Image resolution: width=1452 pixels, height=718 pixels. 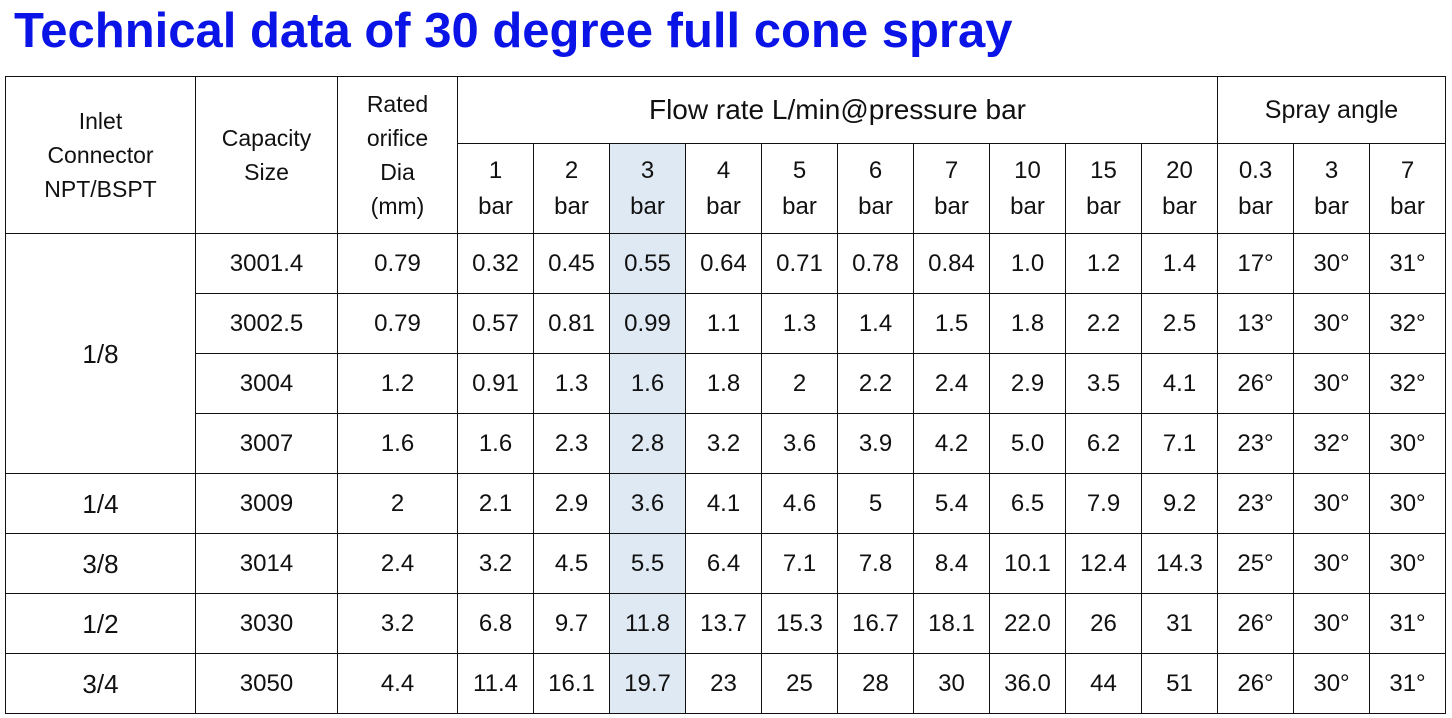 I want to click on angle-pressure-header: 0.3 bar, so click(x=1255, y=188).